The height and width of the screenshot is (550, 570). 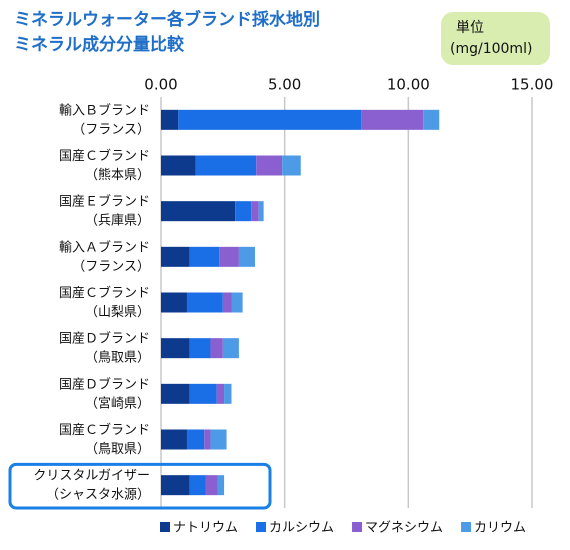 What do you see at coordinates (104, 110) in the screenshot?
I see `y-tick-label: 輸入Ｂブランド` at bounding box center [104, 110].